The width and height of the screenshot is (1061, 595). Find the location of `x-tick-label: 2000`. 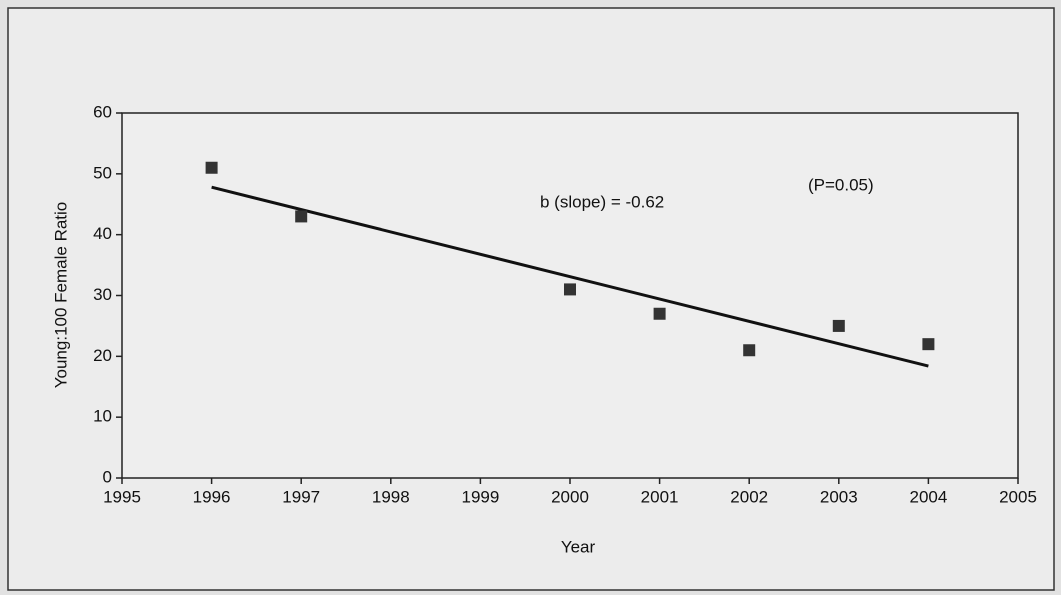

x-tick-label: 2000 is located at coordinates (570, 496).